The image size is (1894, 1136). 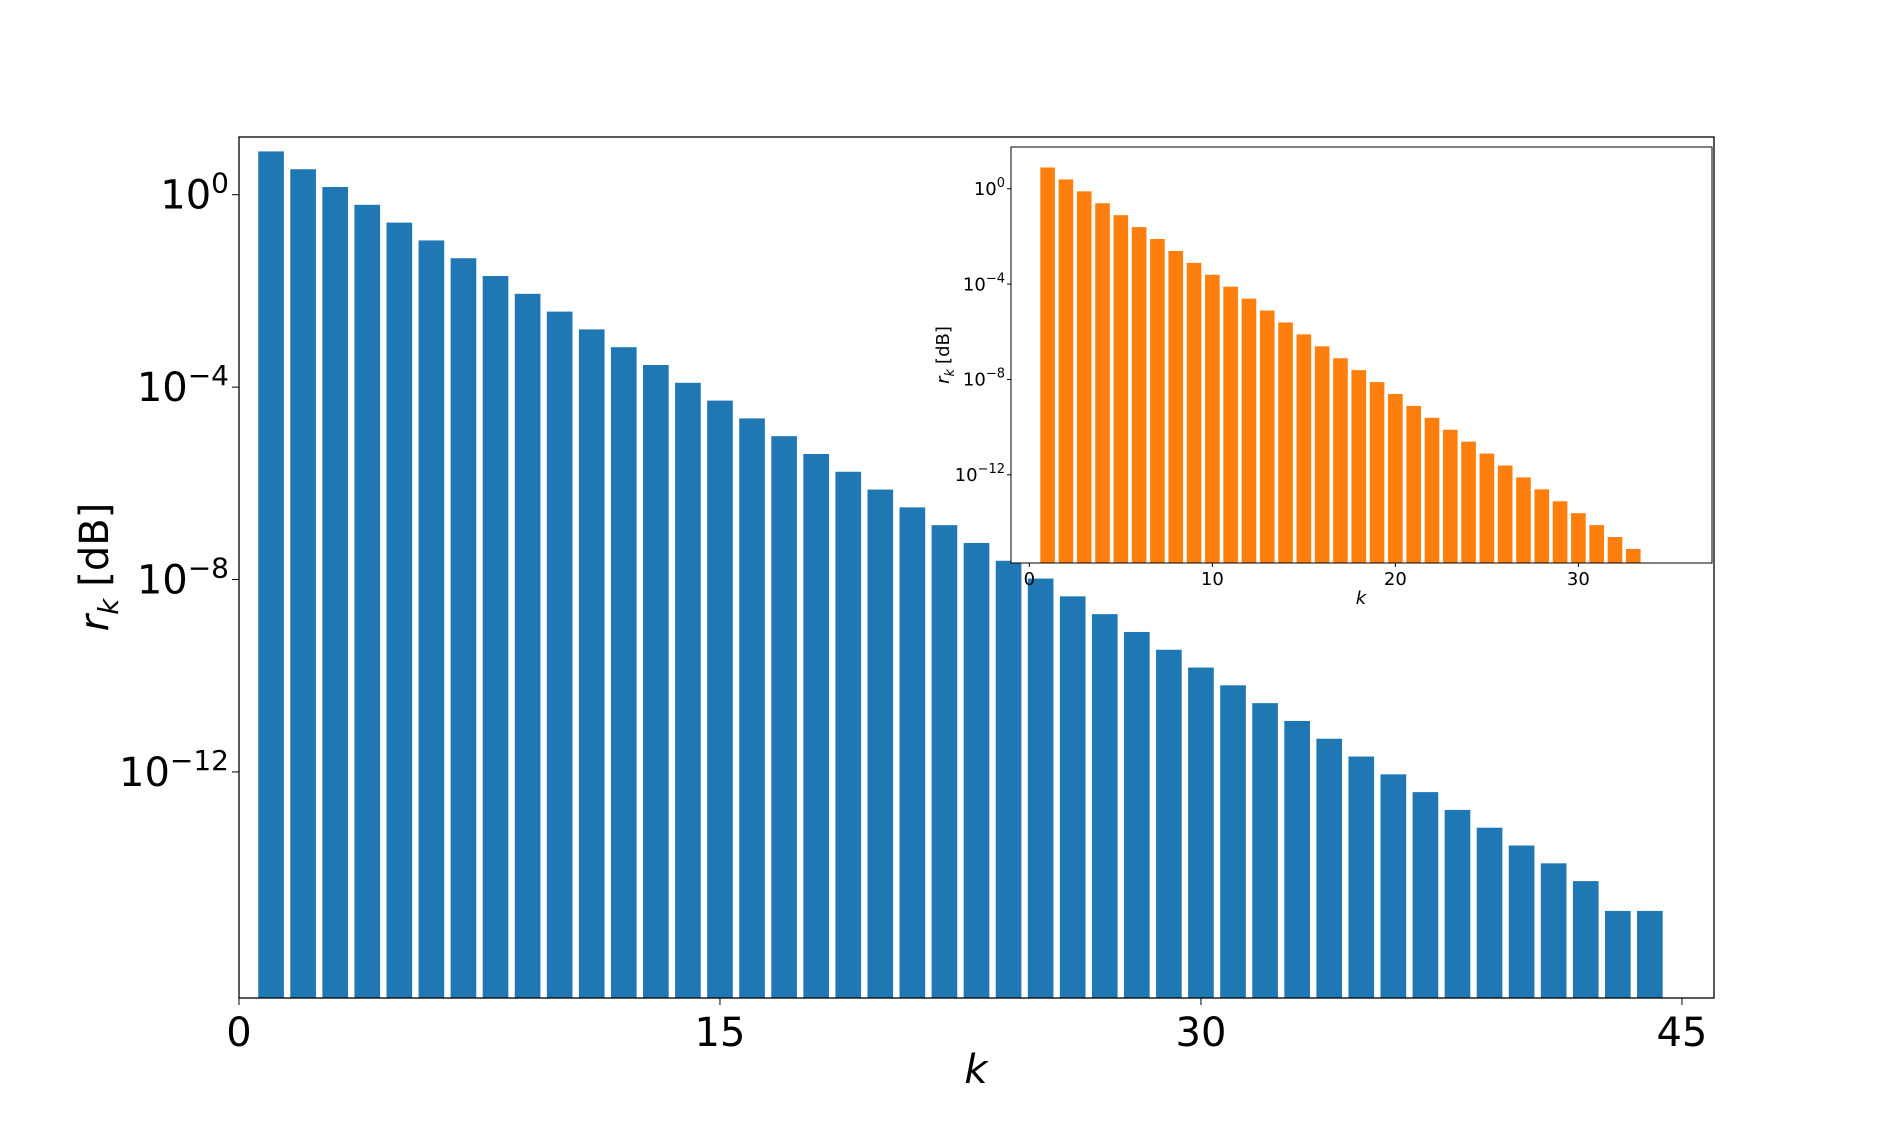 What do you see at coordinates (976, 1070) in the screenshot?
I see `main-x-axis-label: k` at bounding box center [976, 1070].